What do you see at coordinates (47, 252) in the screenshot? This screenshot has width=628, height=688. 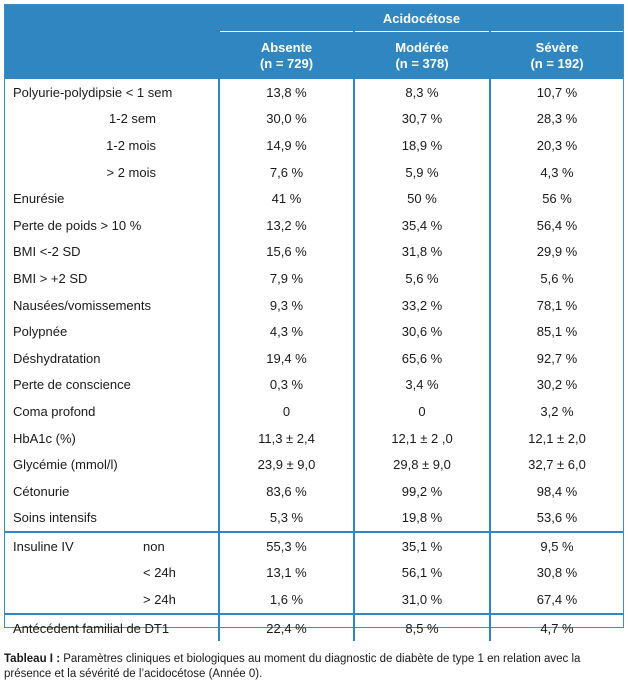 I see `row-label: BMI <-2 SD` at bounding box center [47, 252].